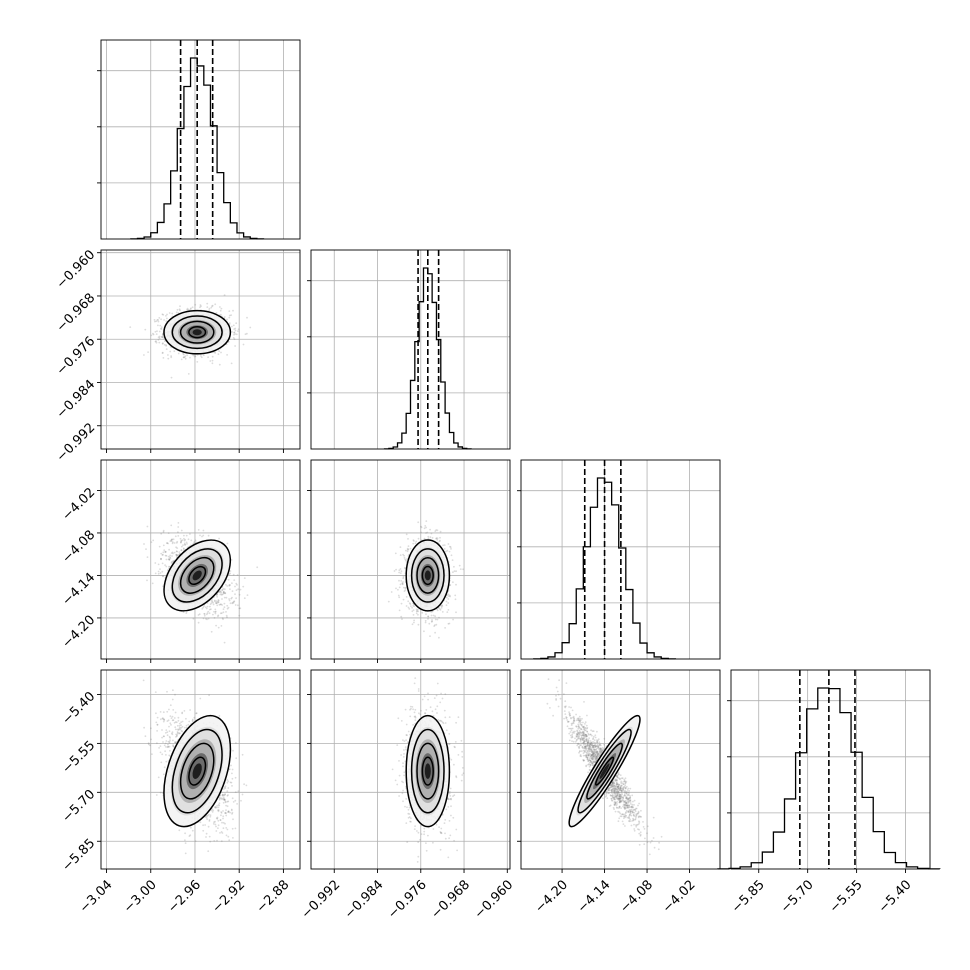 The width and height of the screenshot is (970, 970). I want to click on panel-frame, so click(200, 139).